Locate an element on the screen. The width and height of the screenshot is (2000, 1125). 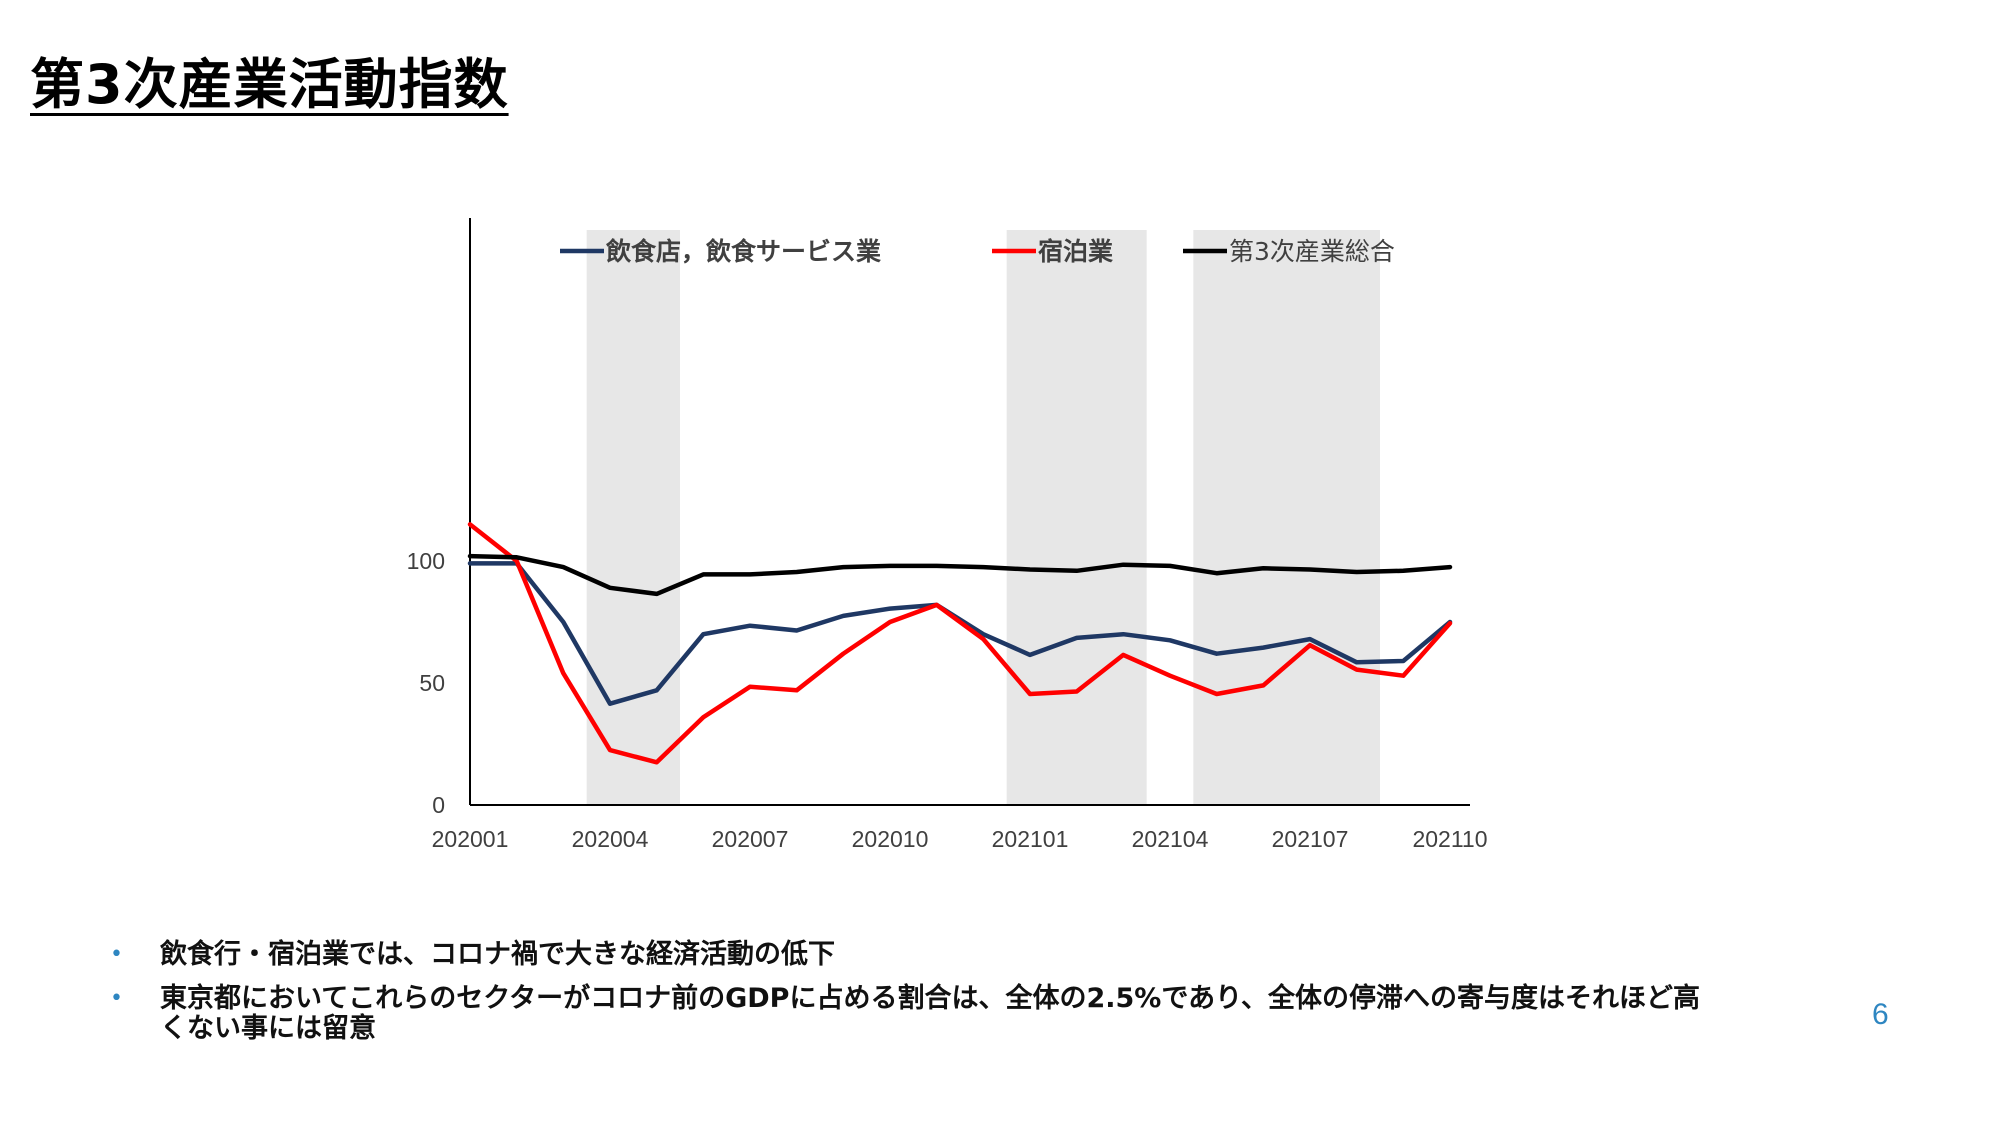
series-lines is located at coordinates (960, 643).